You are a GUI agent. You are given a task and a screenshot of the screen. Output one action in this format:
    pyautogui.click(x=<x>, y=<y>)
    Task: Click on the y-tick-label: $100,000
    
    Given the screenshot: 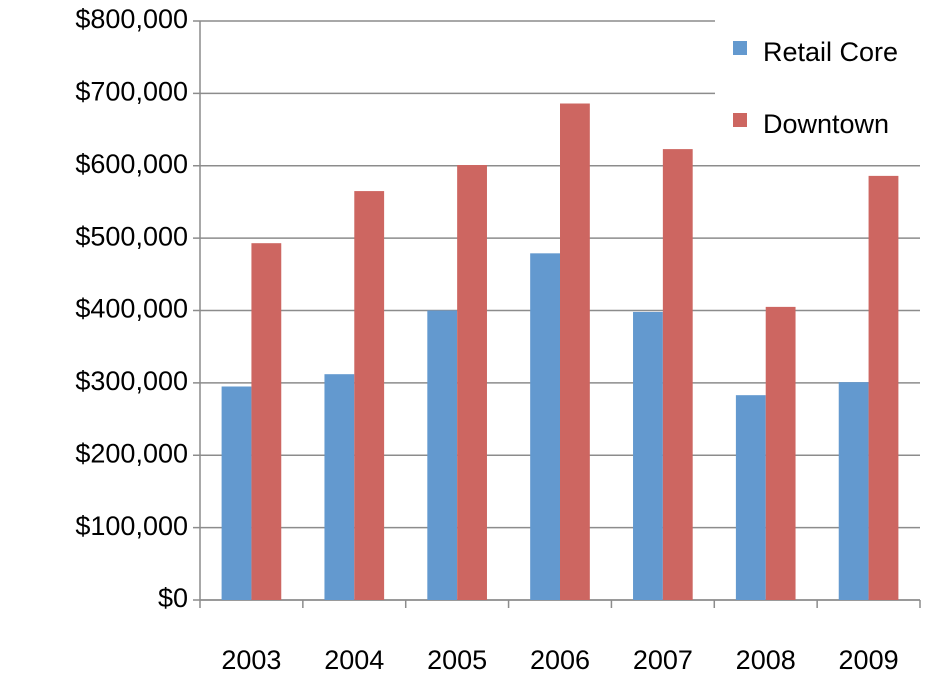 What is the action you would take?
    pyautogui.click(x=131, y=526)
    